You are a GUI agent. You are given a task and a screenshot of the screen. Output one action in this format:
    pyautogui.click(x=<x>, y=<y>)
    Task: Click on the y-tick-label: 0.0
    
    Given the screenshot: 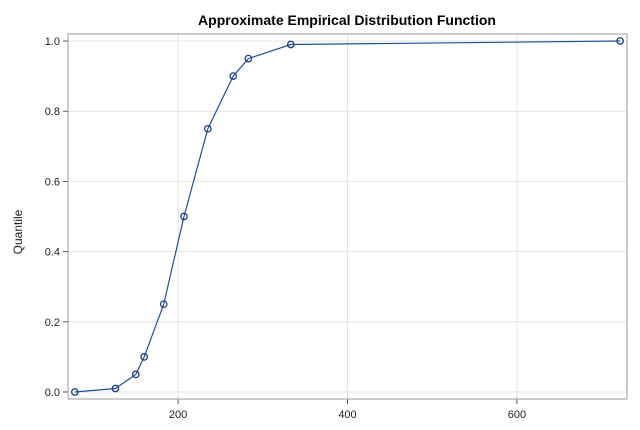 What is the action you would take?
    pyautogui.click(x=52, y=393)
    